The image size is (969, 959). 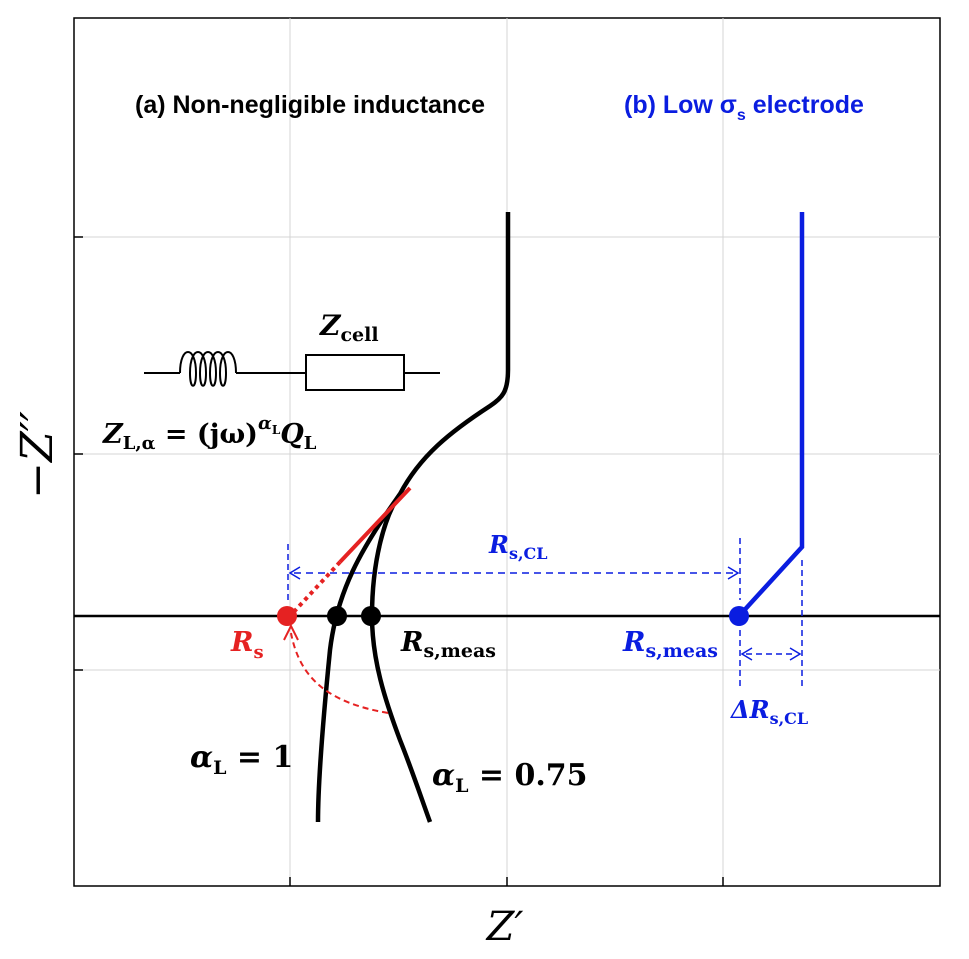 I want to click on curve-low-conductivity, so click(x=771, y=415).